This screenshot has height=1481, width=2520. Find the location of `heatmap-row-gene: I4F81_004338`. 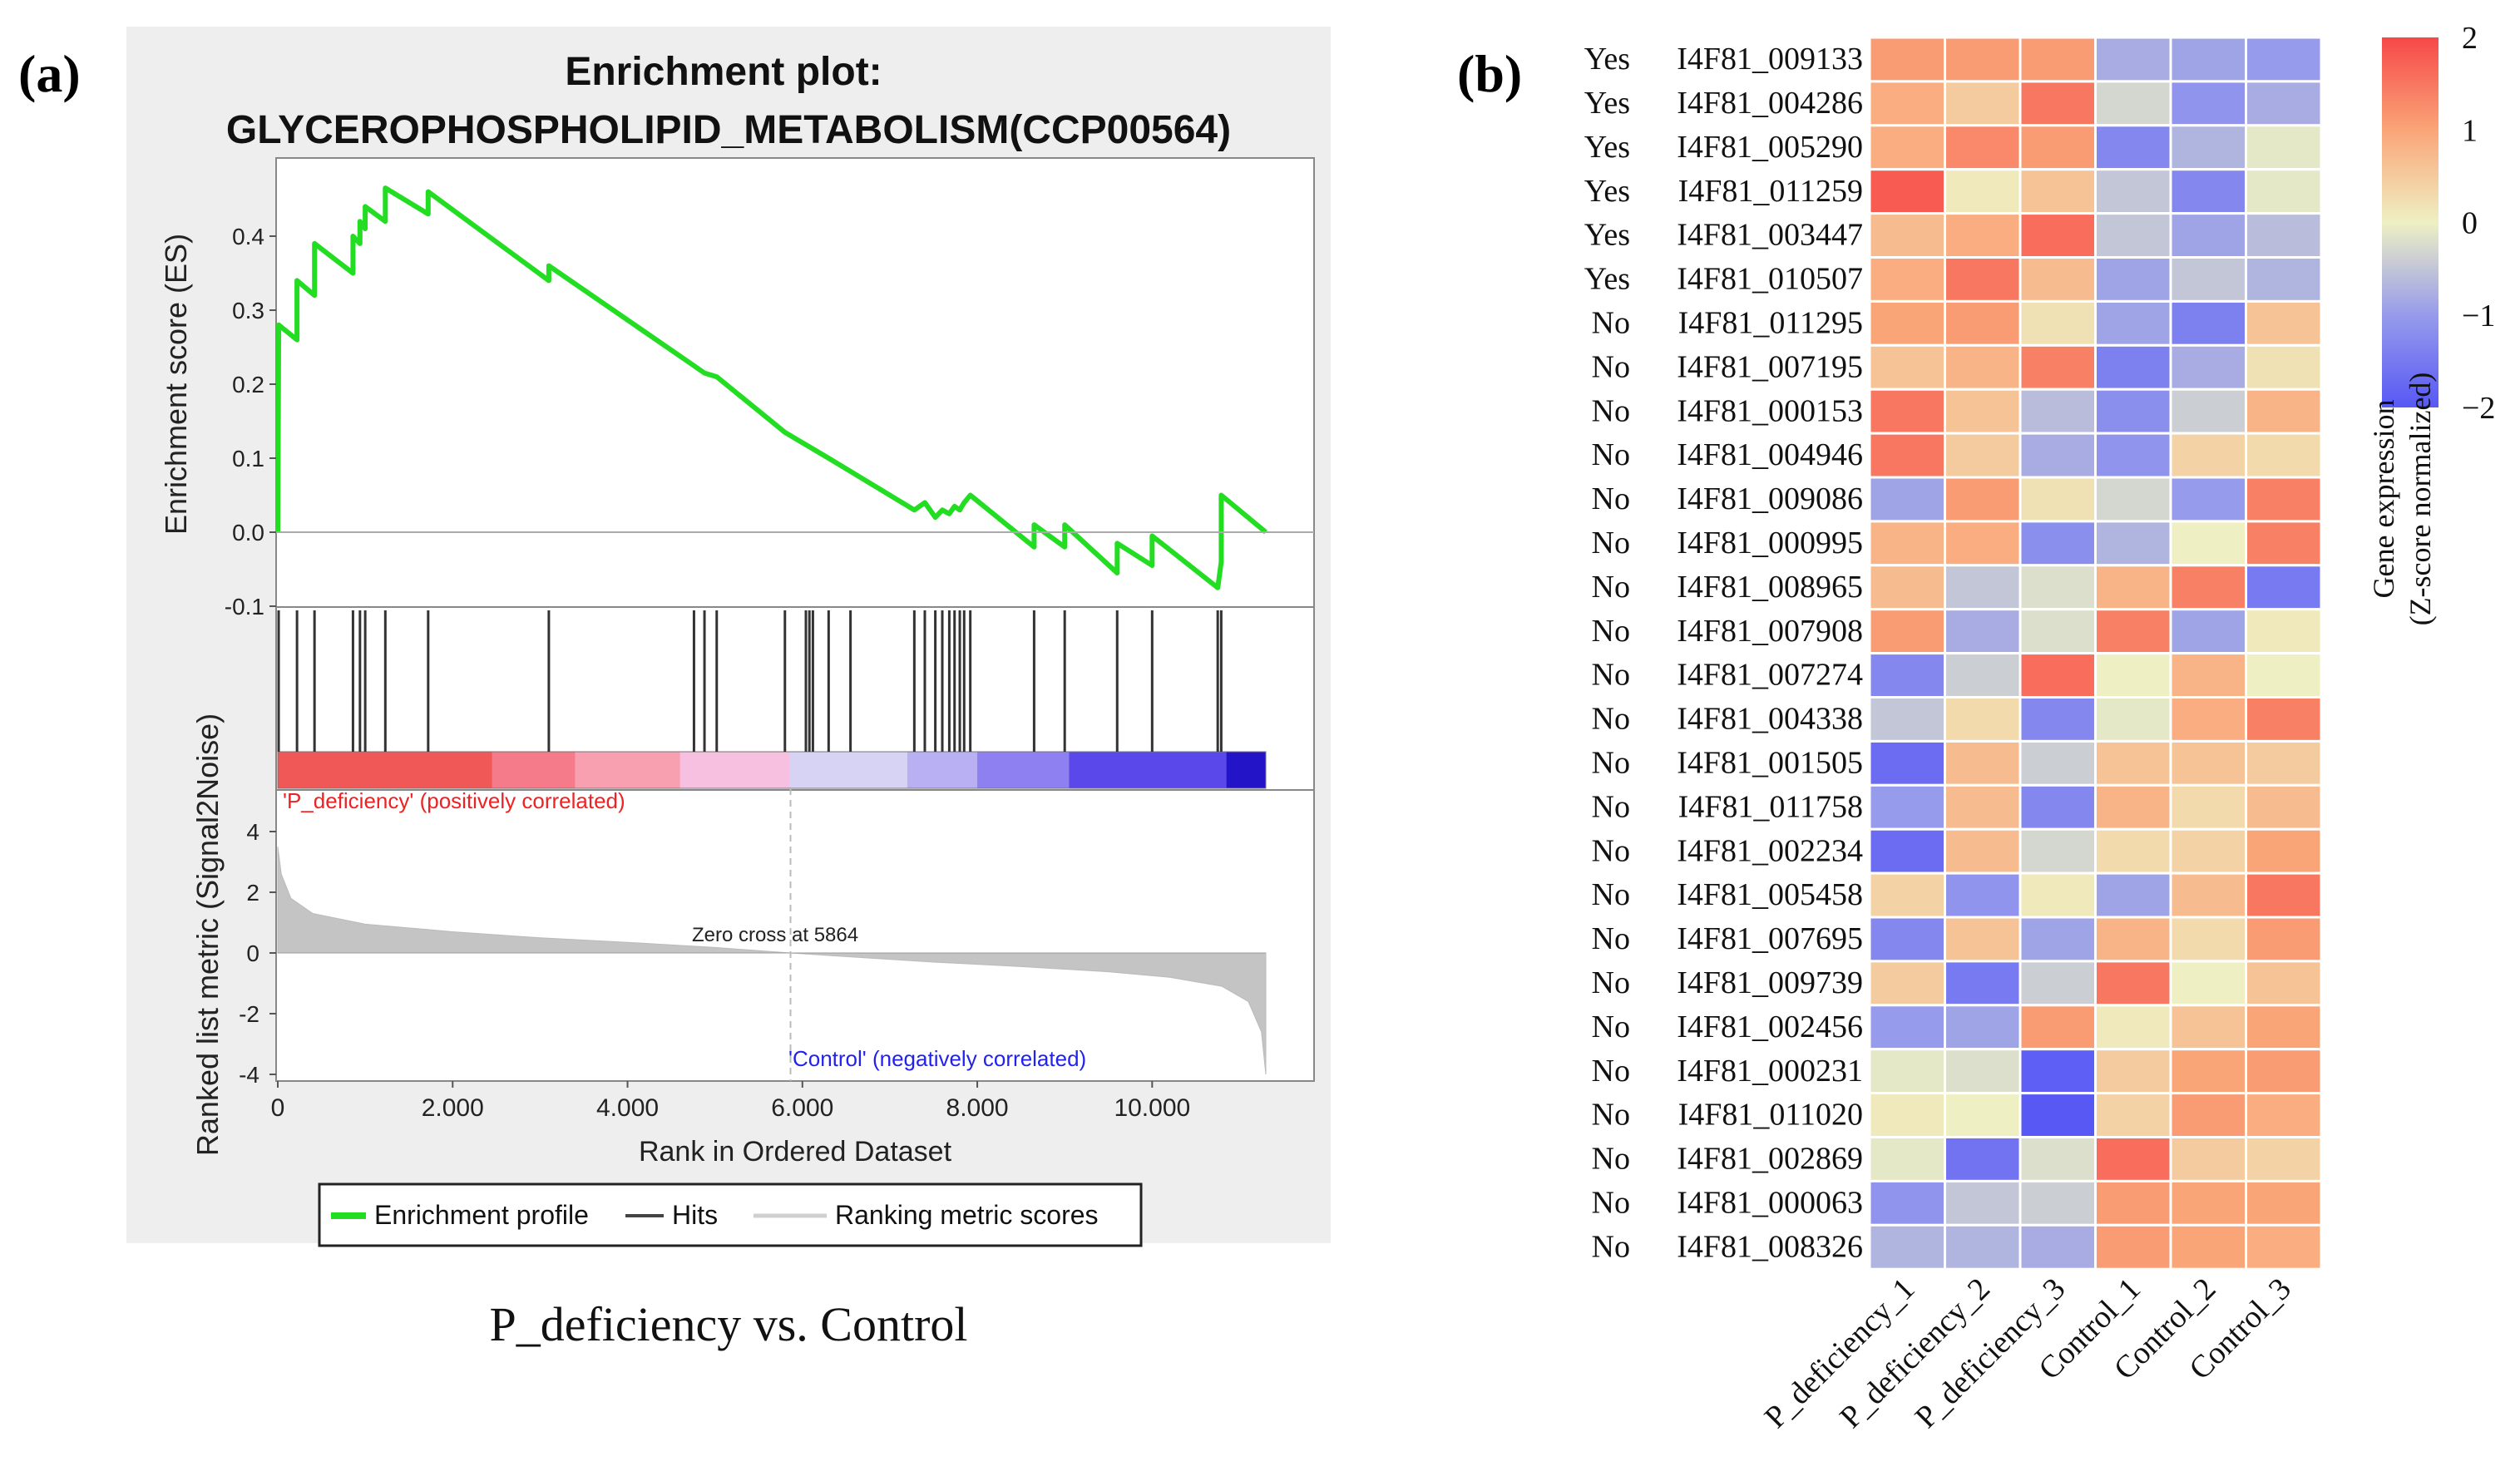

heatmap-row-gene: I4F81_004338 is located at coordinates (1770, 719).